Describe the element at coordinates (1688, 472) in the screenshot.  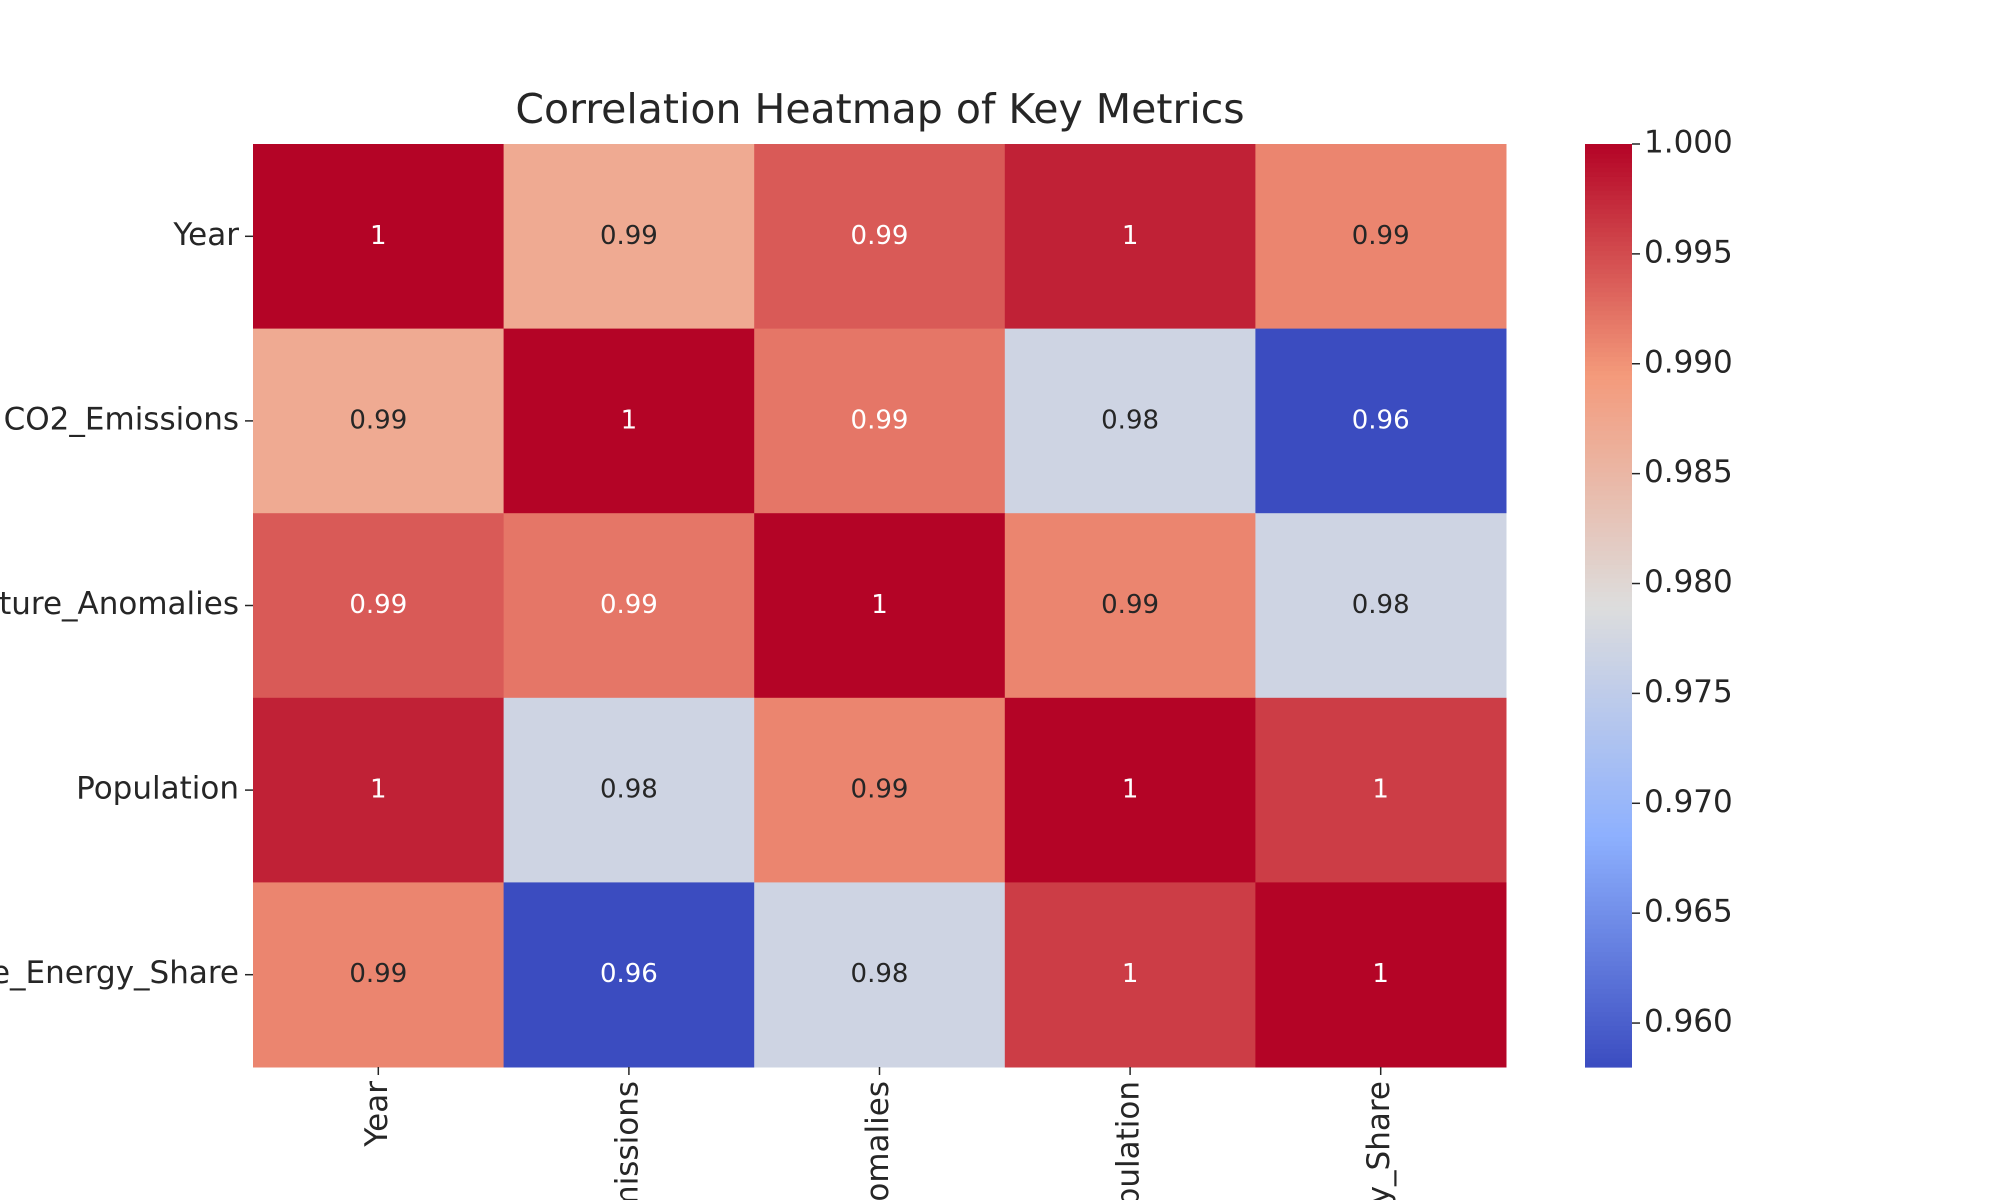
I see `colorbar-tick-label: 0.985` at that location.